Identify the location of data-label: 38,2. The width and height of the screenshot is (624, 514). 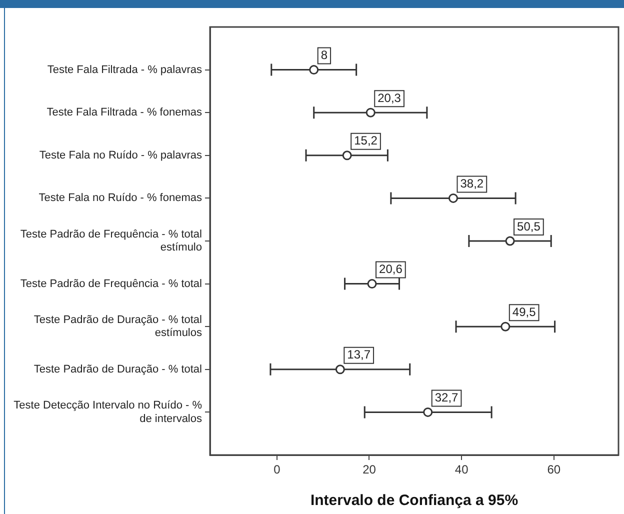
(472, 183).